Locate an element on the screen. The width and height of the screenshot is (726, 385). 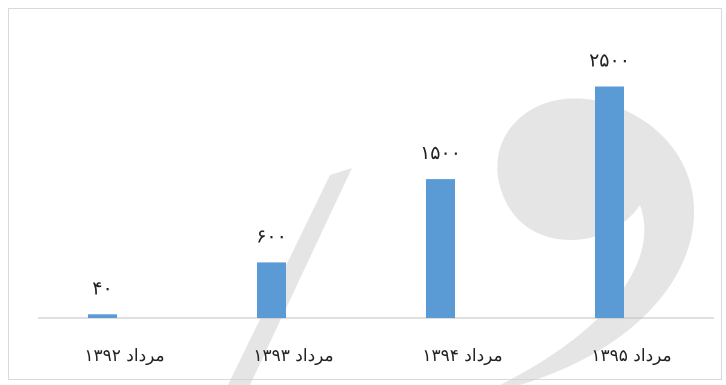
category-label-3: مرداد ۱۳۹۴ is located at coordinates (462, 356).